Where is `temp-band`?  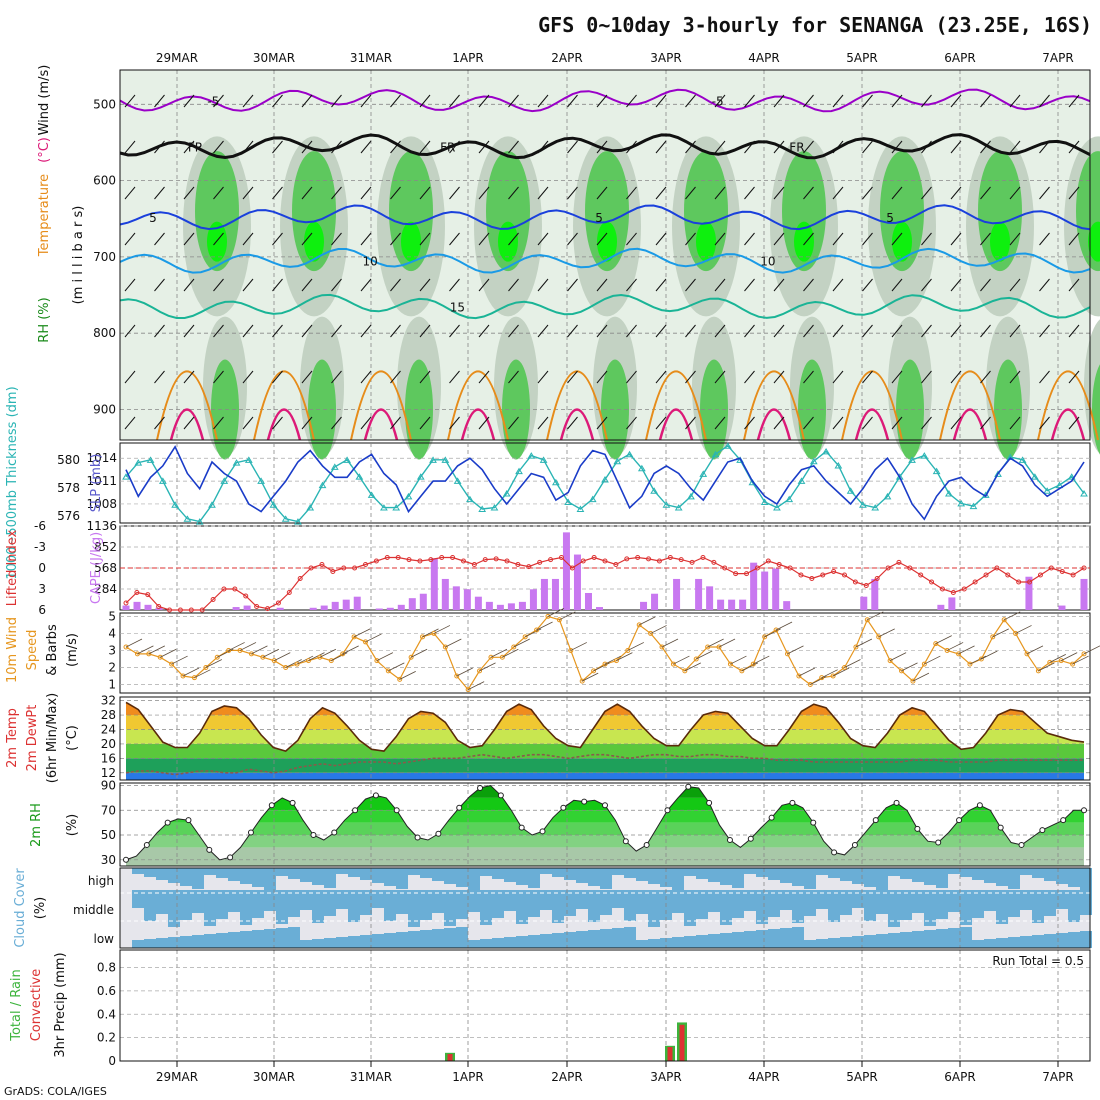 temp-band is located at coordinates (605, 722).